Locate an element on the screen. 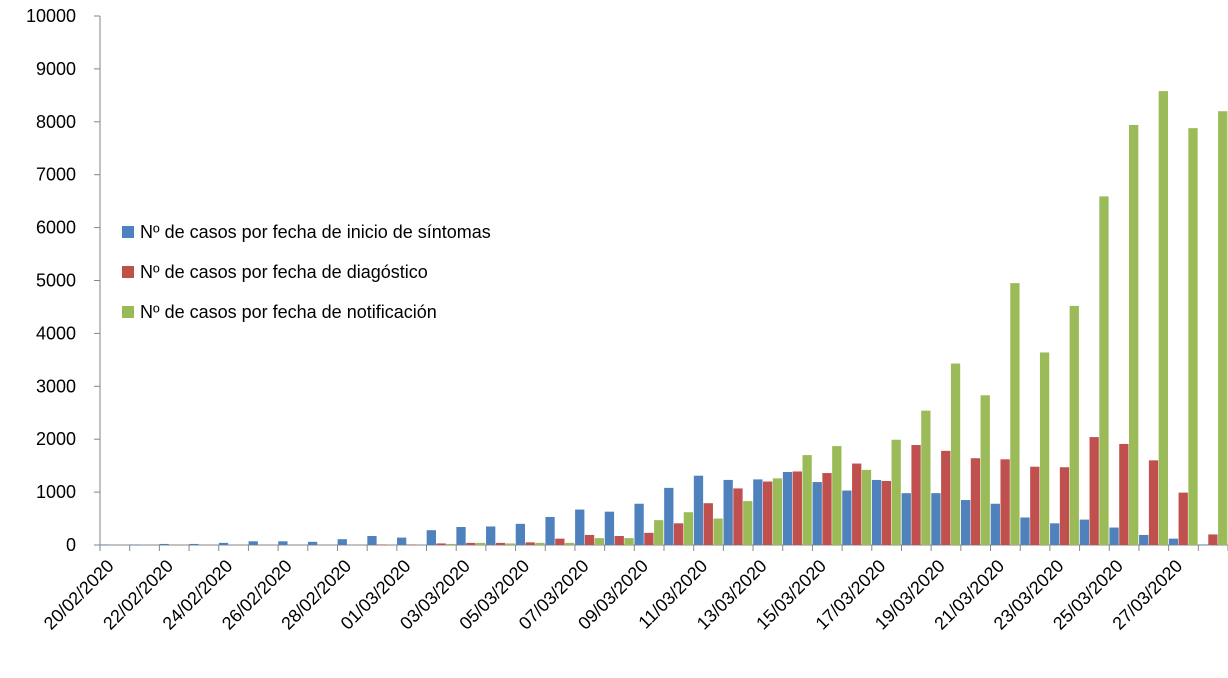  y-tick-label: 9000 is located at coordinates (56, 69).